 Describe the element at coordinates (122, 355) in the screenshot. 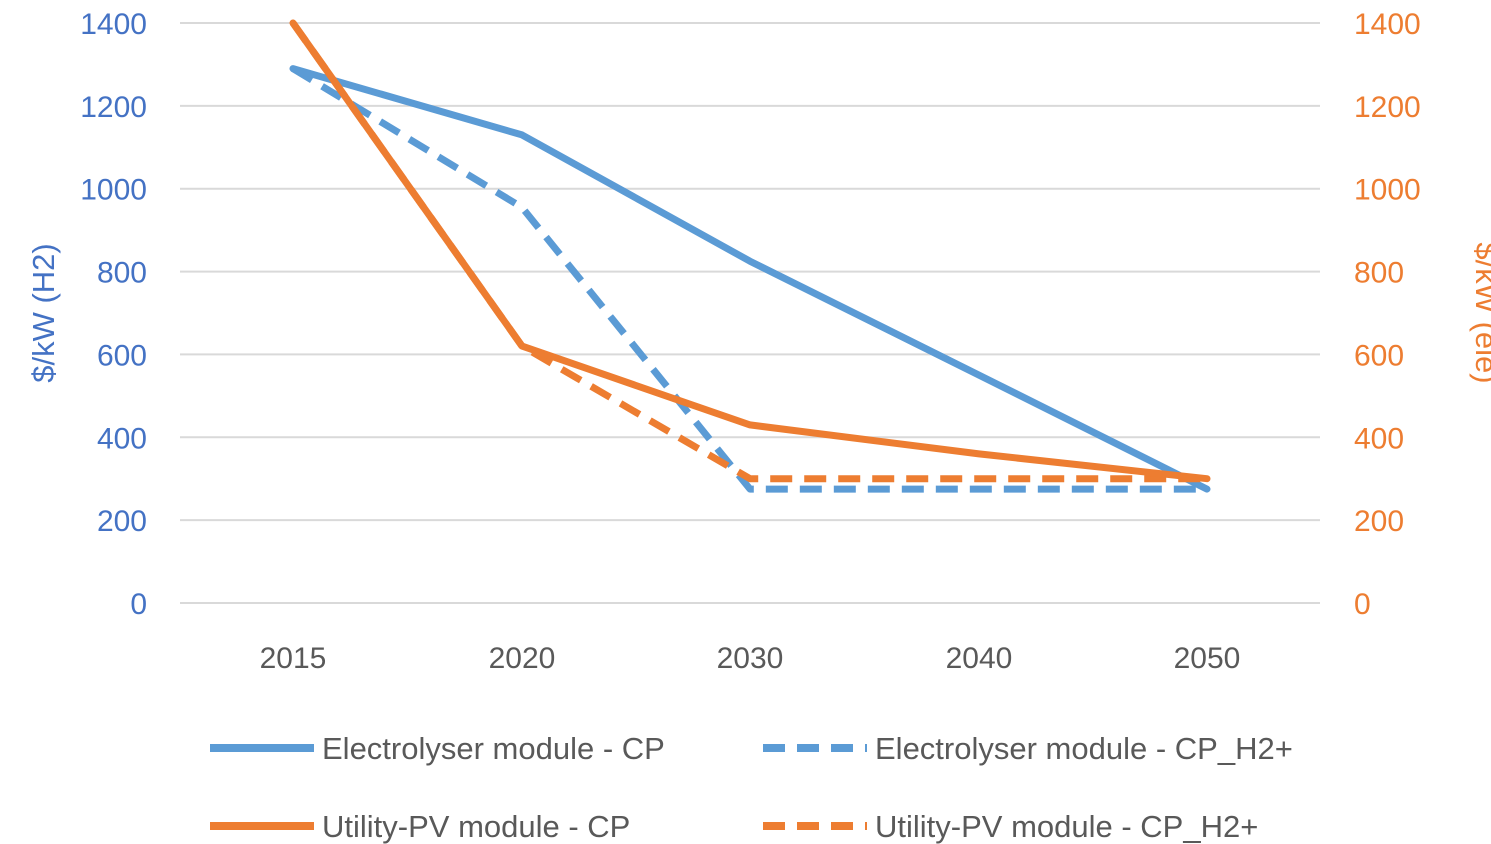

I see `y-tick-label-left: 600` at that location.